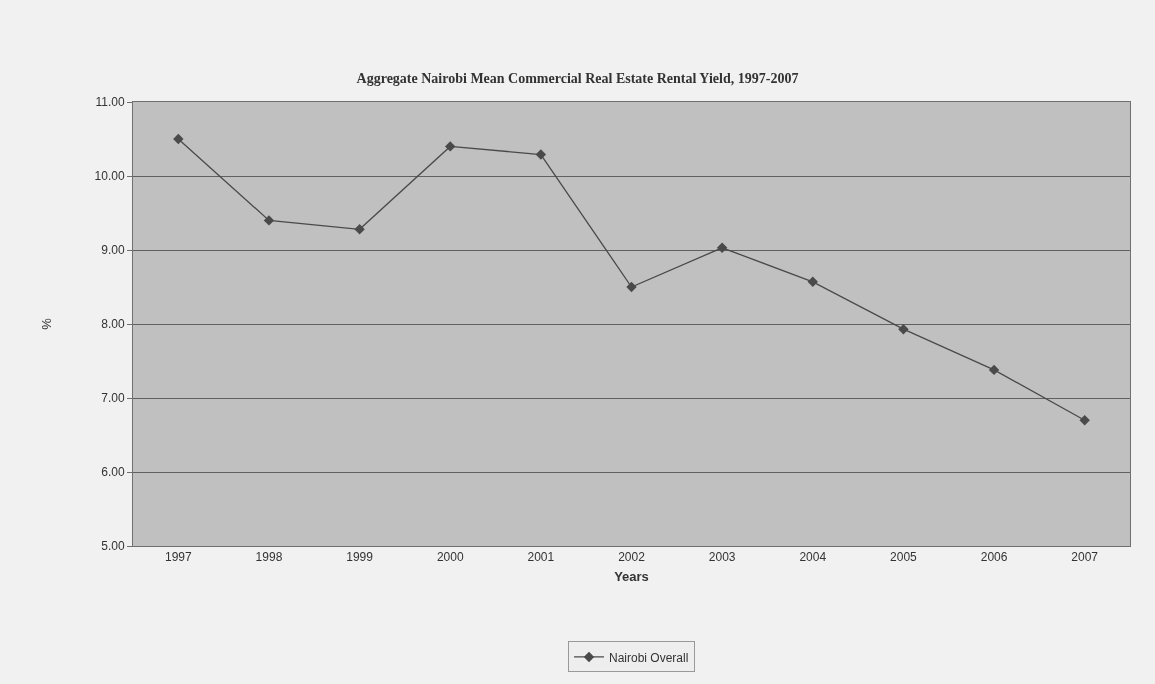 This screenshot has width=1155, height=684. I want to click on legend-label: Nairobi Overall, so click(649, 657).